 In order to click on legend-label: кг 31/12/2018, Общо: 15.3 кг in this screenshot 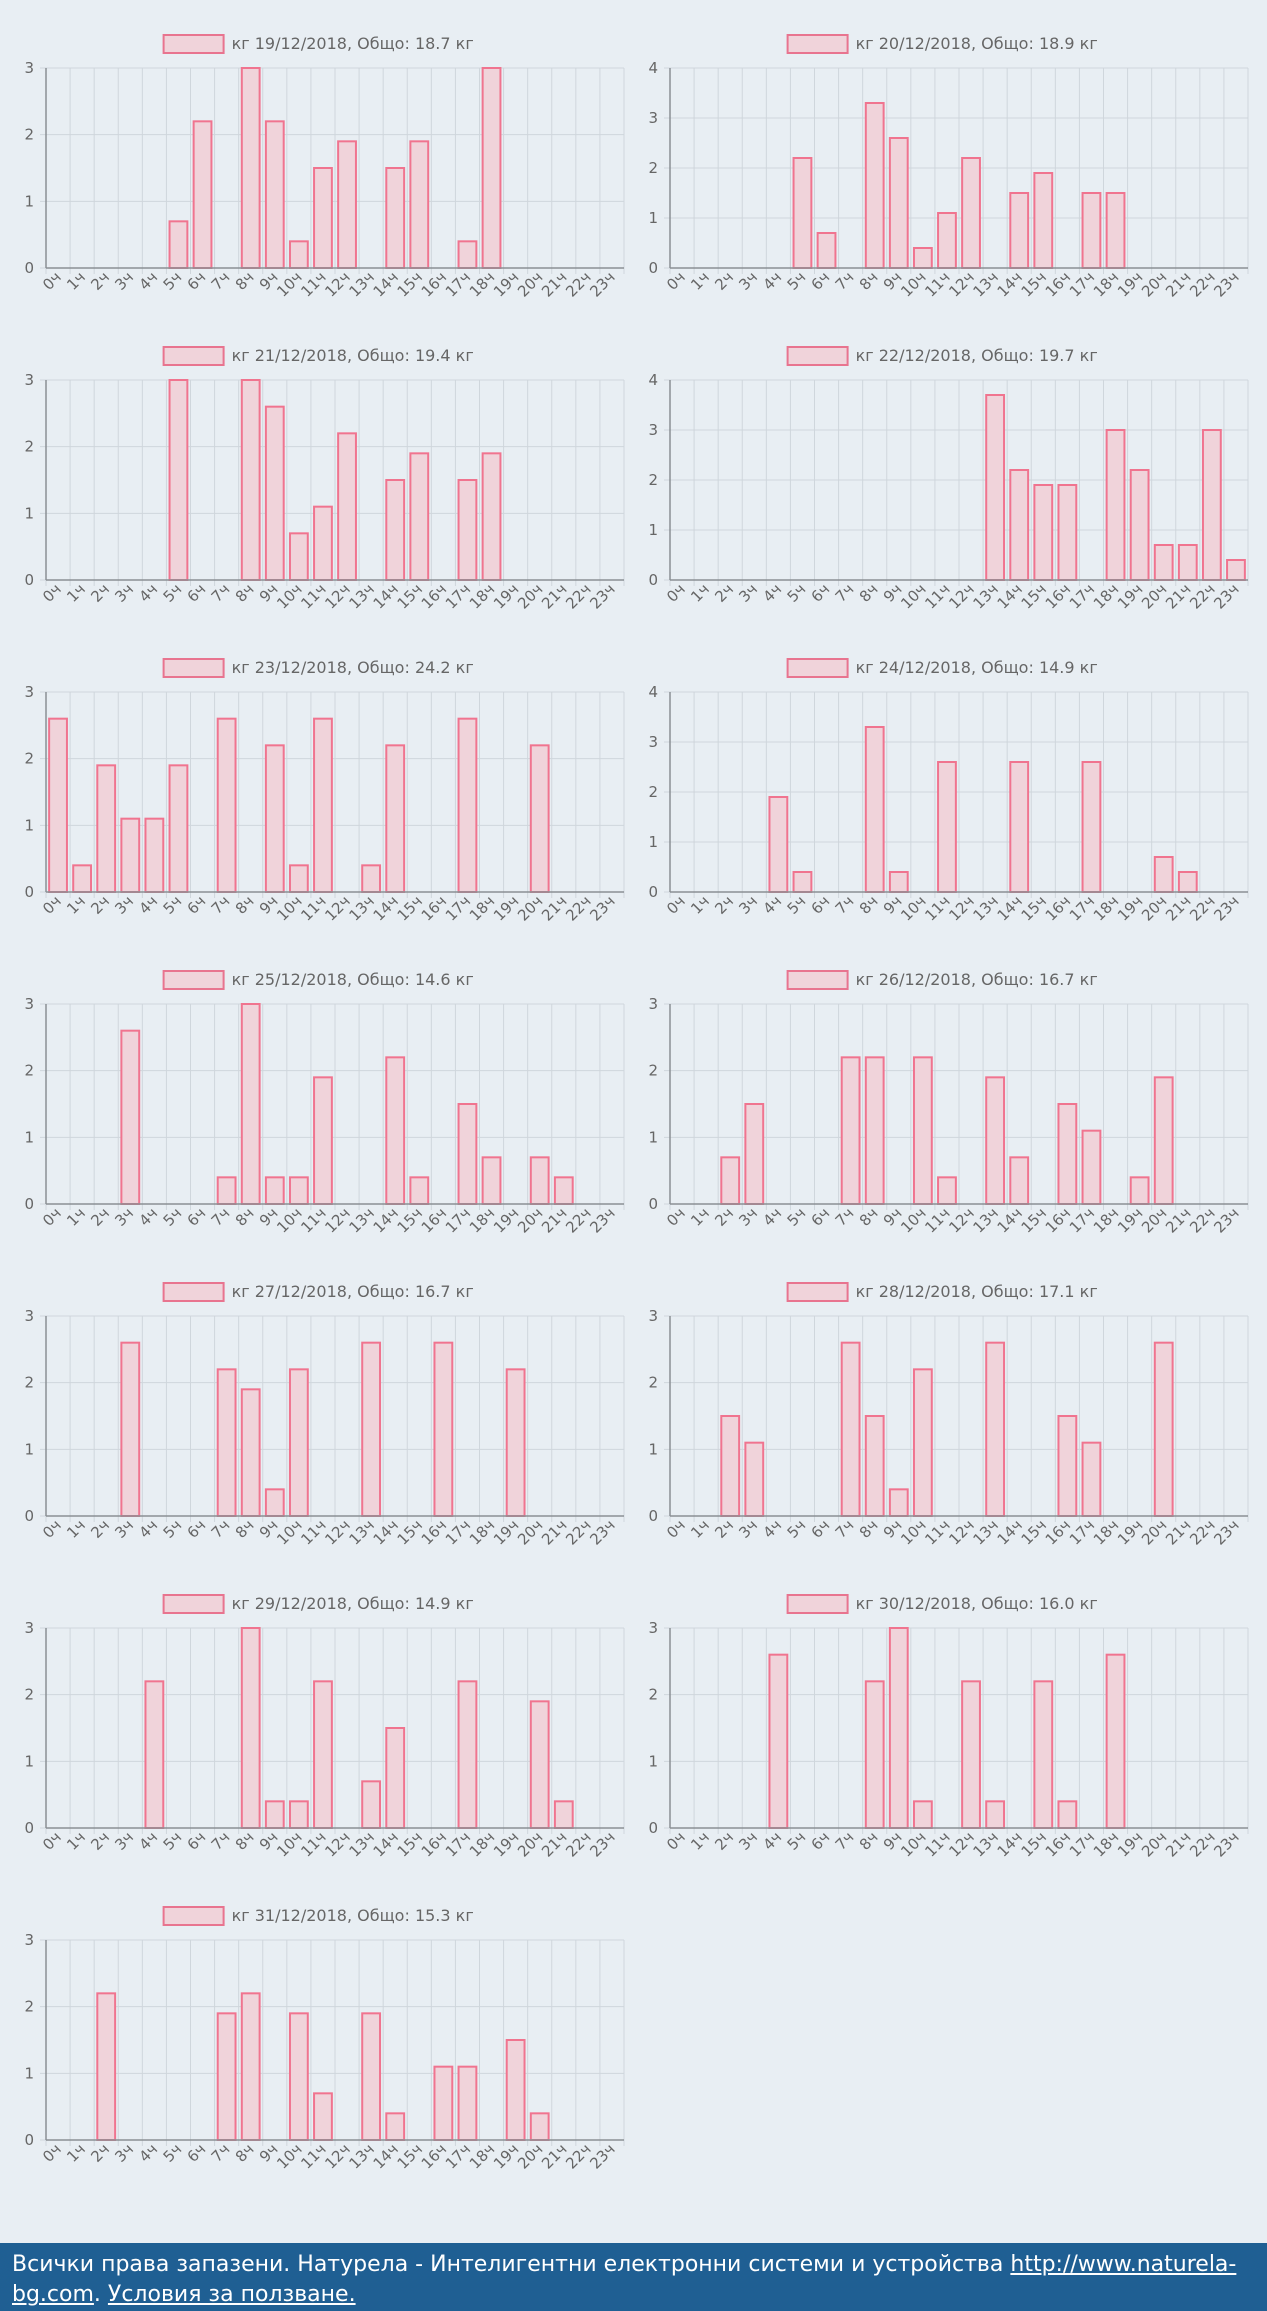, I will do `click(353, 1915)`.